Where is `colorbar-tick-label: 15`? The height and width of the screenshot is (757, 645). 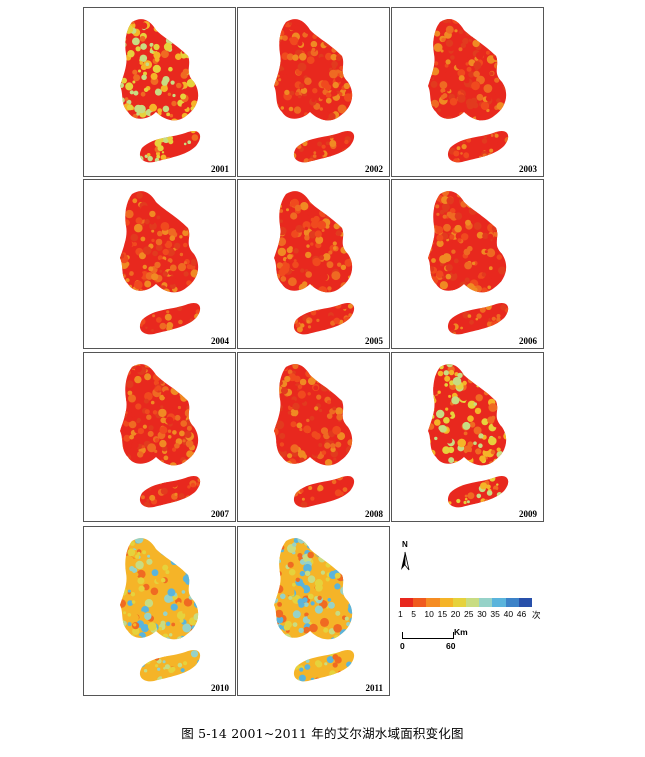
colorbar-tick-label: 15 is located at coordinates (442, 614).